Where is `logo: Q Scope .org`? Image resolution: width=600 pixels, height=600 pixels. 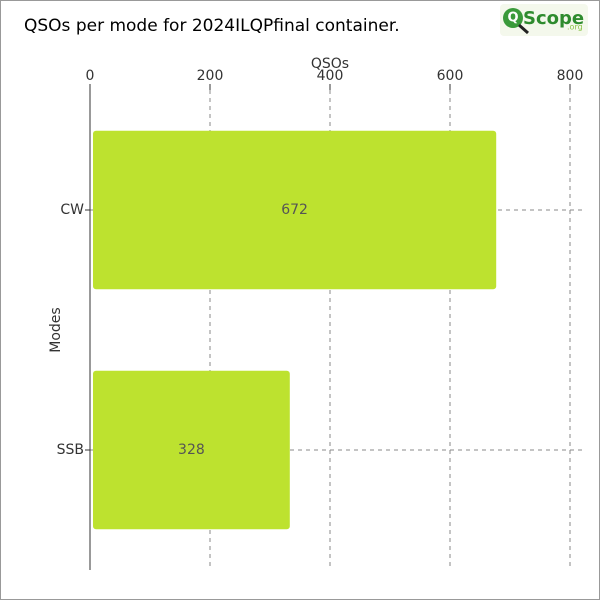
logo: Q Scope .org is located at coordinates (544, 20).